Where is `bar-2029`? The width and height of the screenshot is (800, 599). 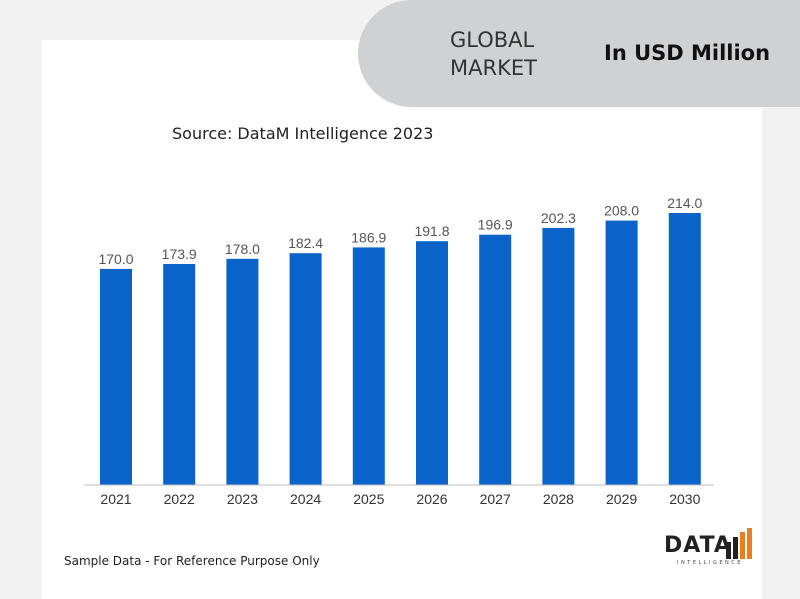
bar-2029 is located at coordinates (621, 352).